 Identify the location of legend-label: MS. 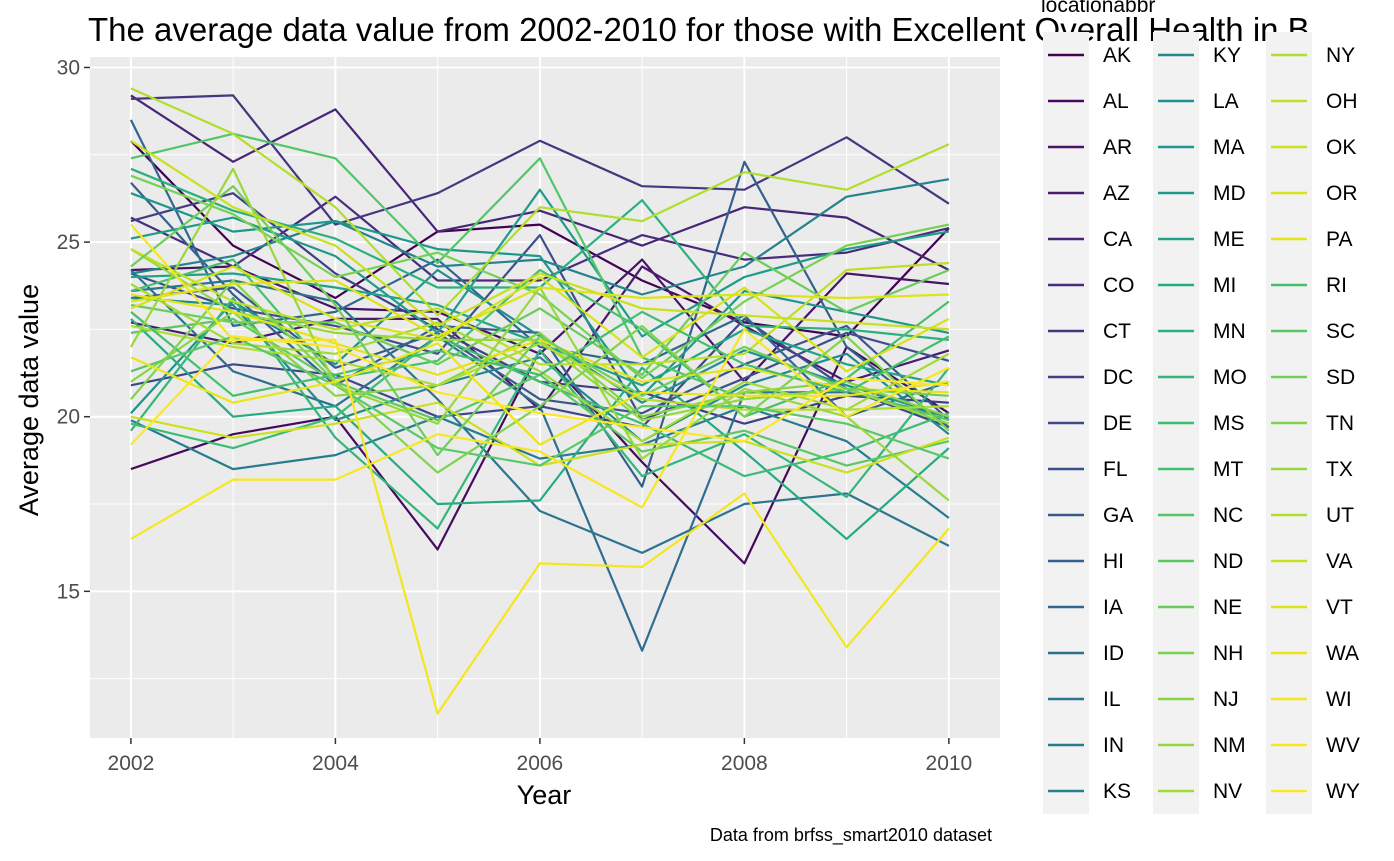
(1229, 423).